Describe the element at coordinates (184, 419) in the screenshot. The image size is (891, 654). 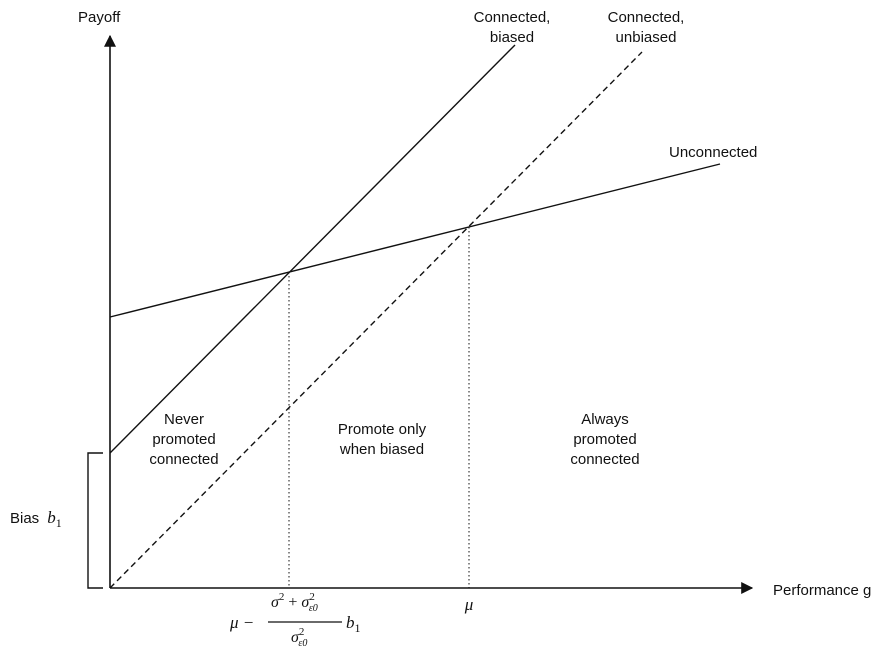
I see `region-never-1: Never` at that location.